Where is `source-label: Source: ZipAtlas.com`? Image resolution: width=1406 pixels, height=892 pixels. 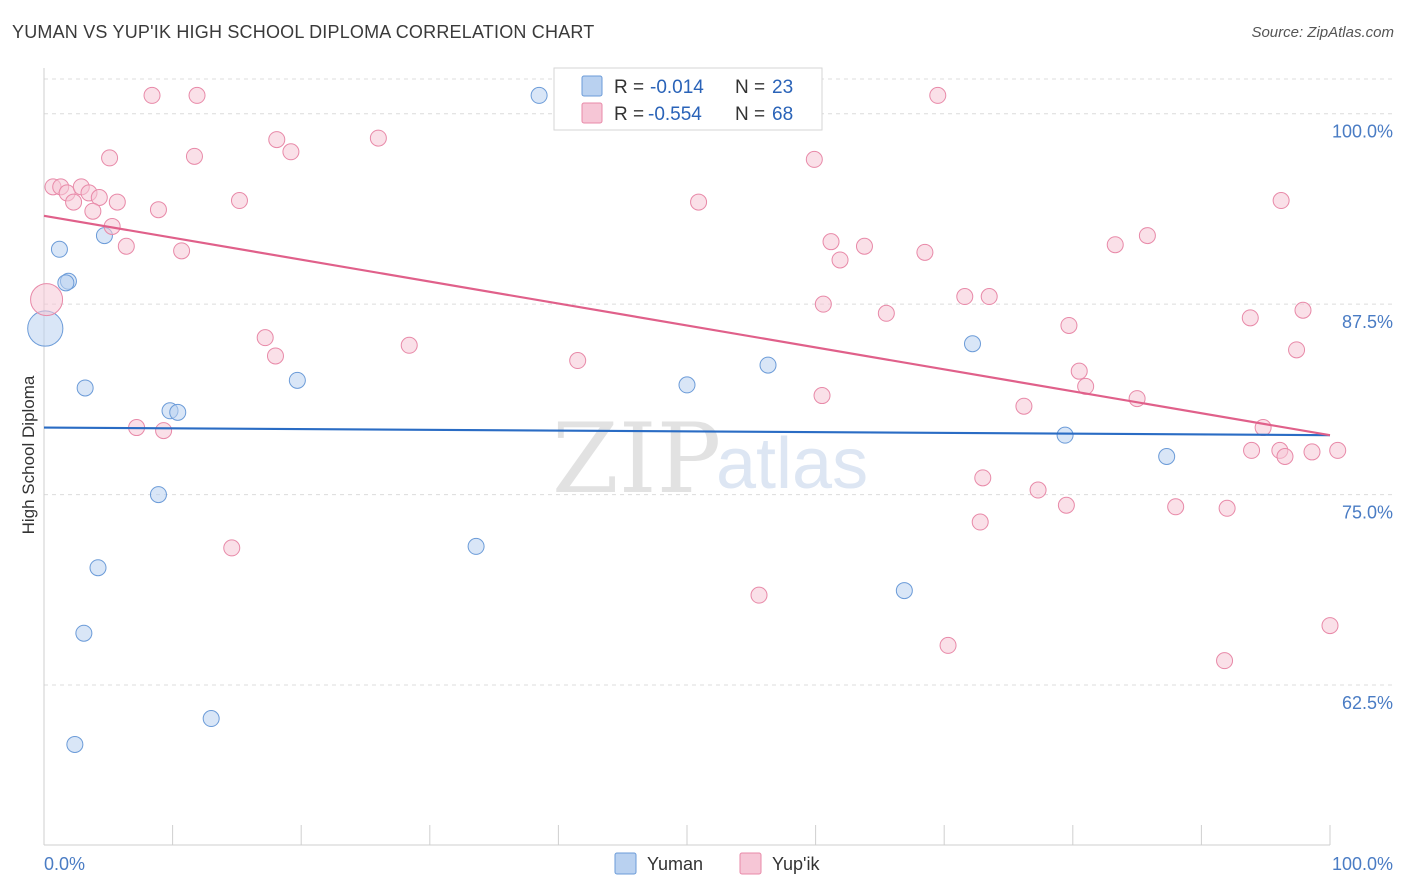
source-label: Source: ZipAtlas.com is located at coordinates (1322, 32).